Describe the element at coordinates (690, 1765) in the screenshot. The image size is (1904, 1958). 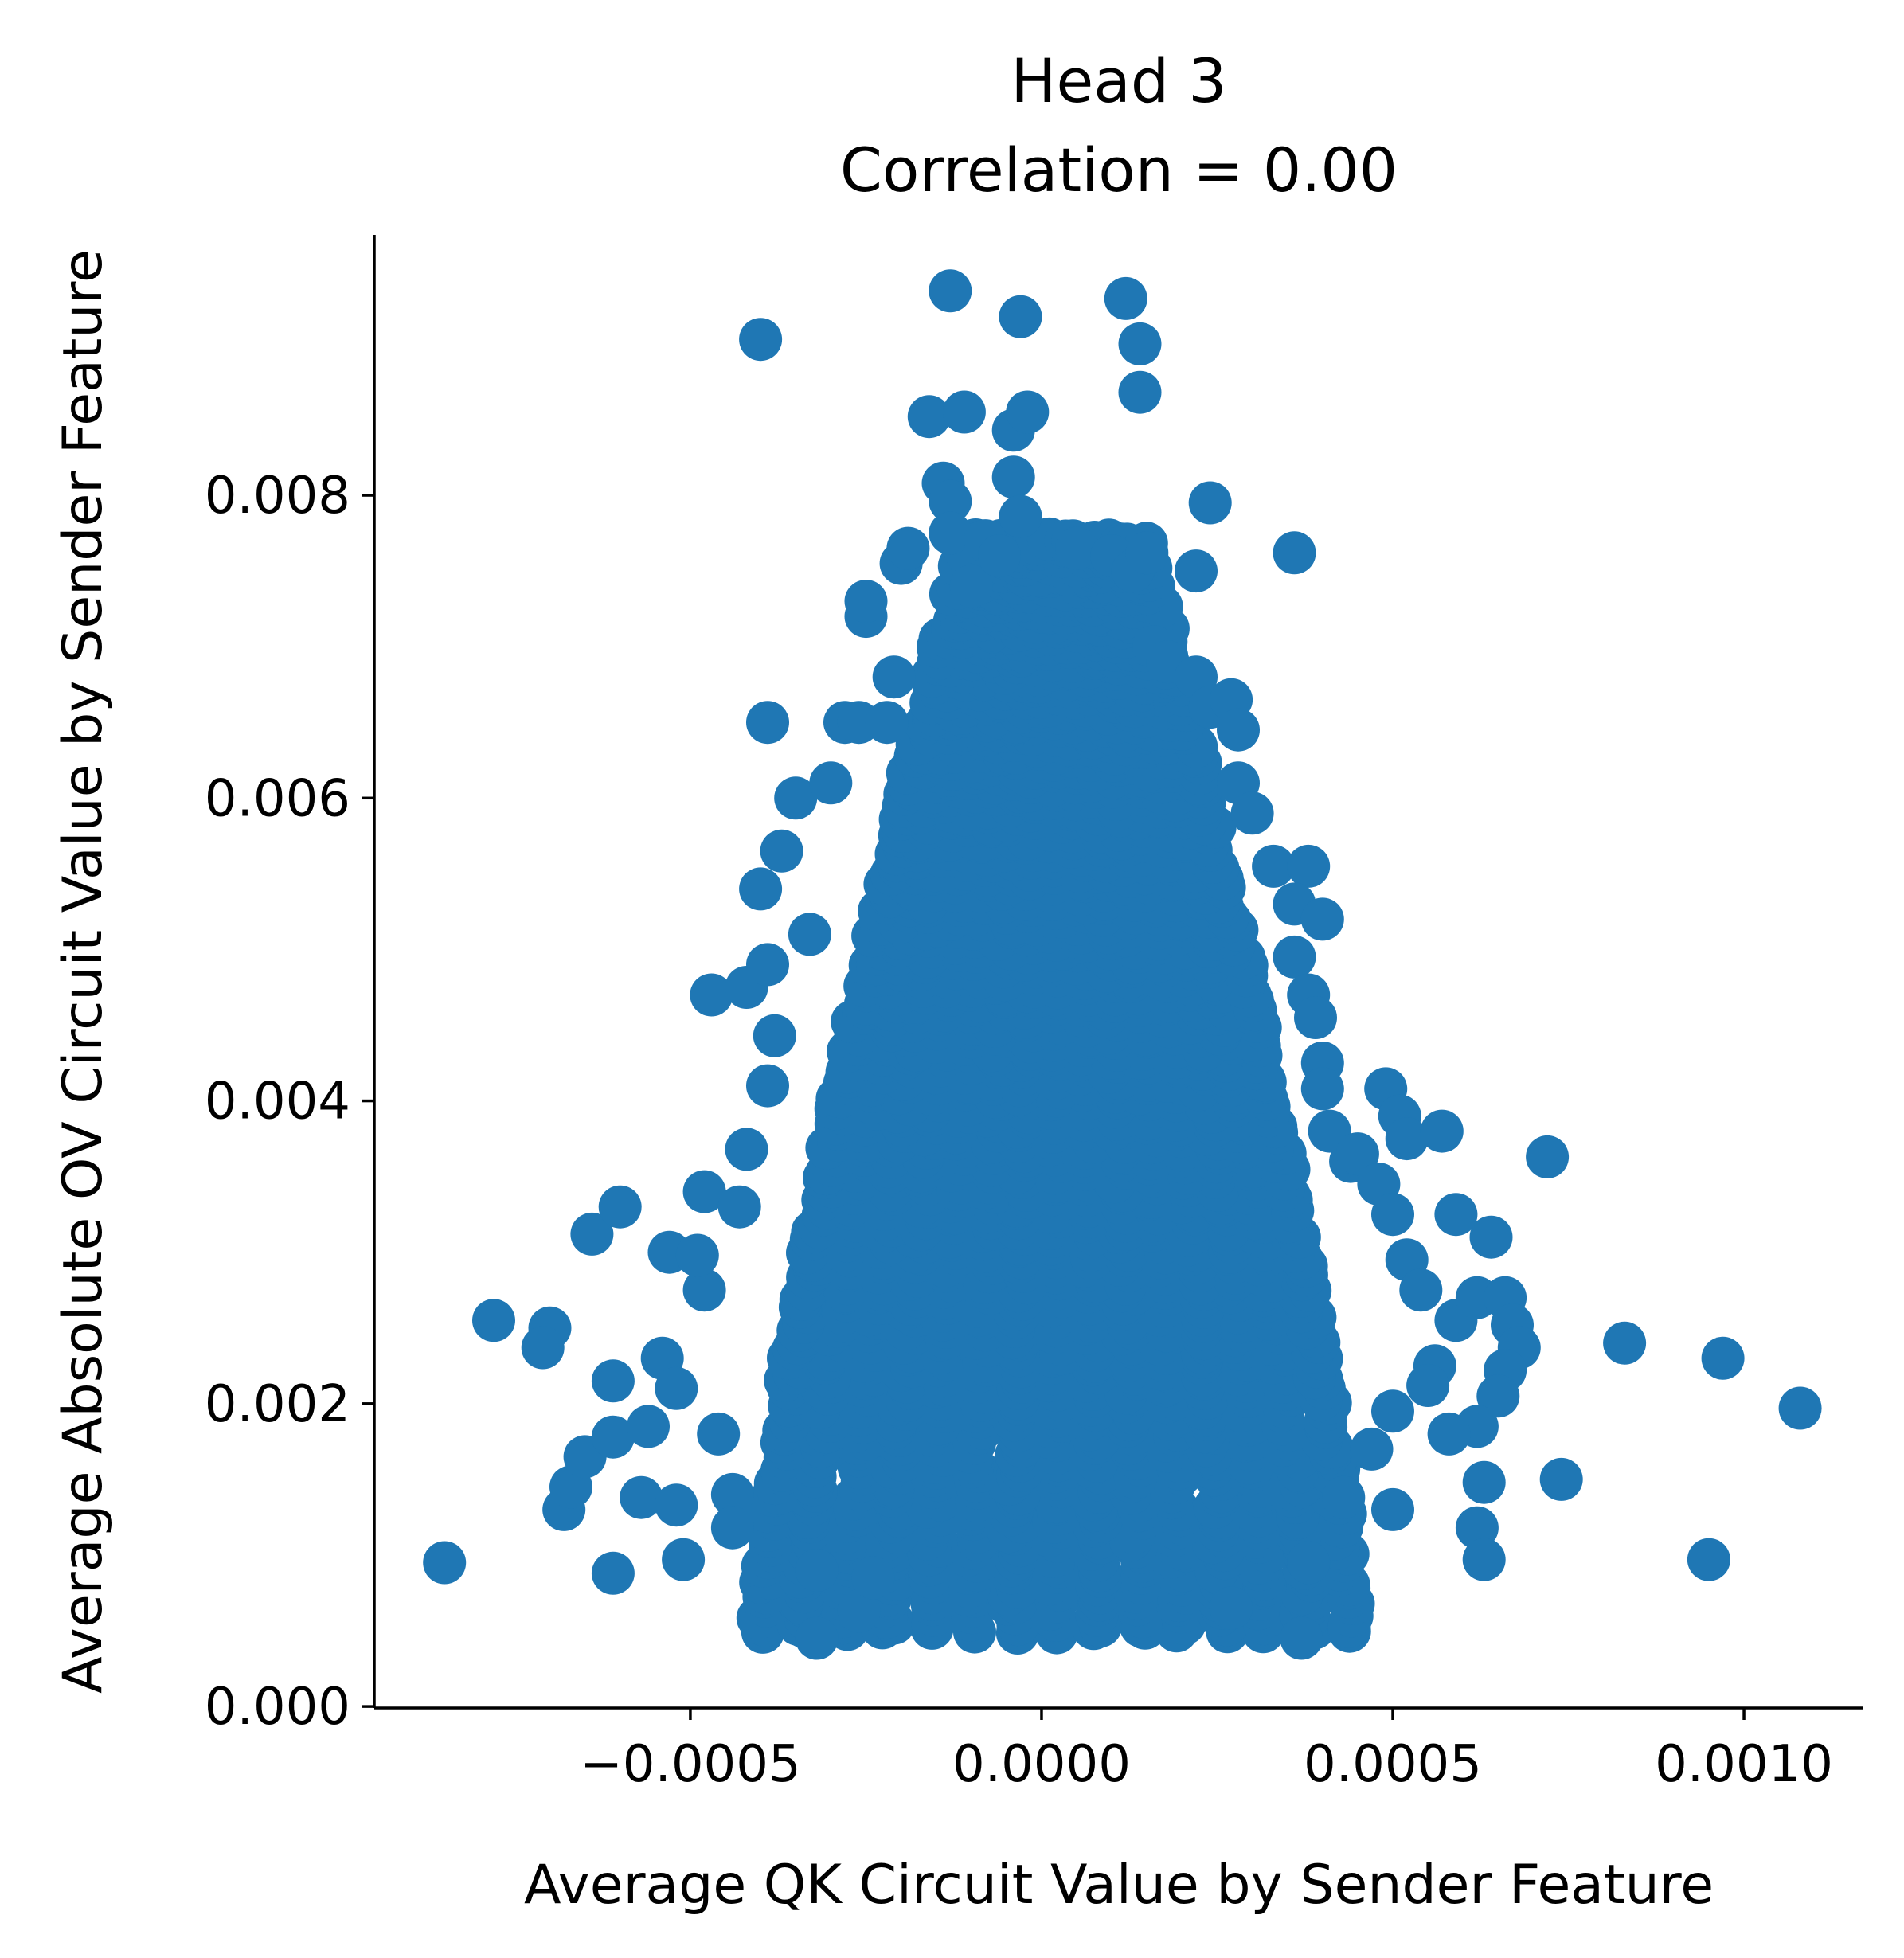
I see `x-tick-label: −0.0005` at that location.